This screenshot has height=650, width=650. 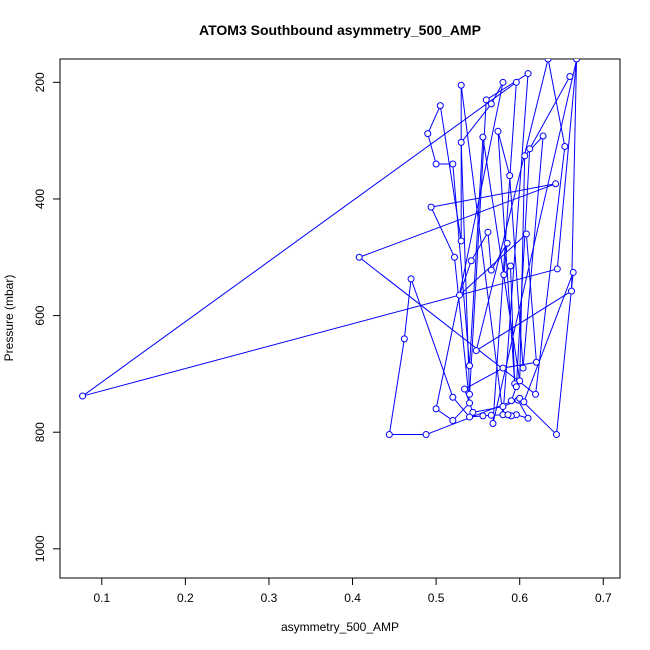 I want to click on y-axis-label: Pressure (mbar), so click(x=9, y=318).